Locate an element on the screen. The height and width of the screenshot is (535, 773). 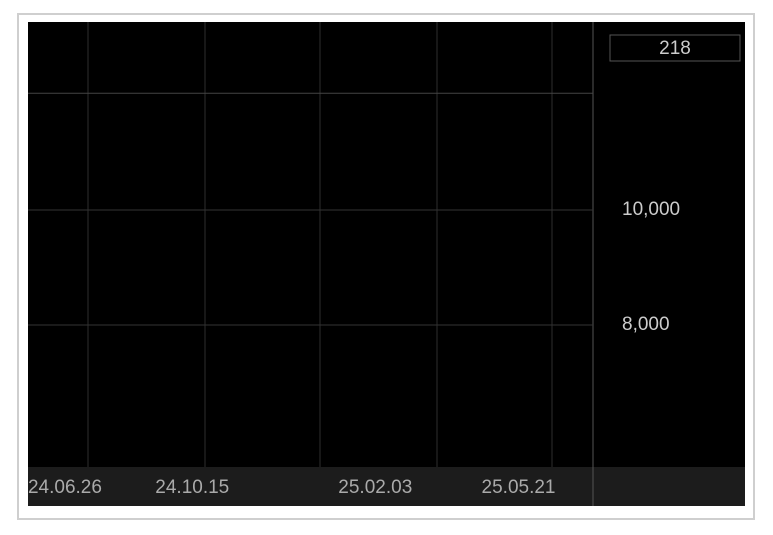
badge: 218 is located at coordinates (675, 48).